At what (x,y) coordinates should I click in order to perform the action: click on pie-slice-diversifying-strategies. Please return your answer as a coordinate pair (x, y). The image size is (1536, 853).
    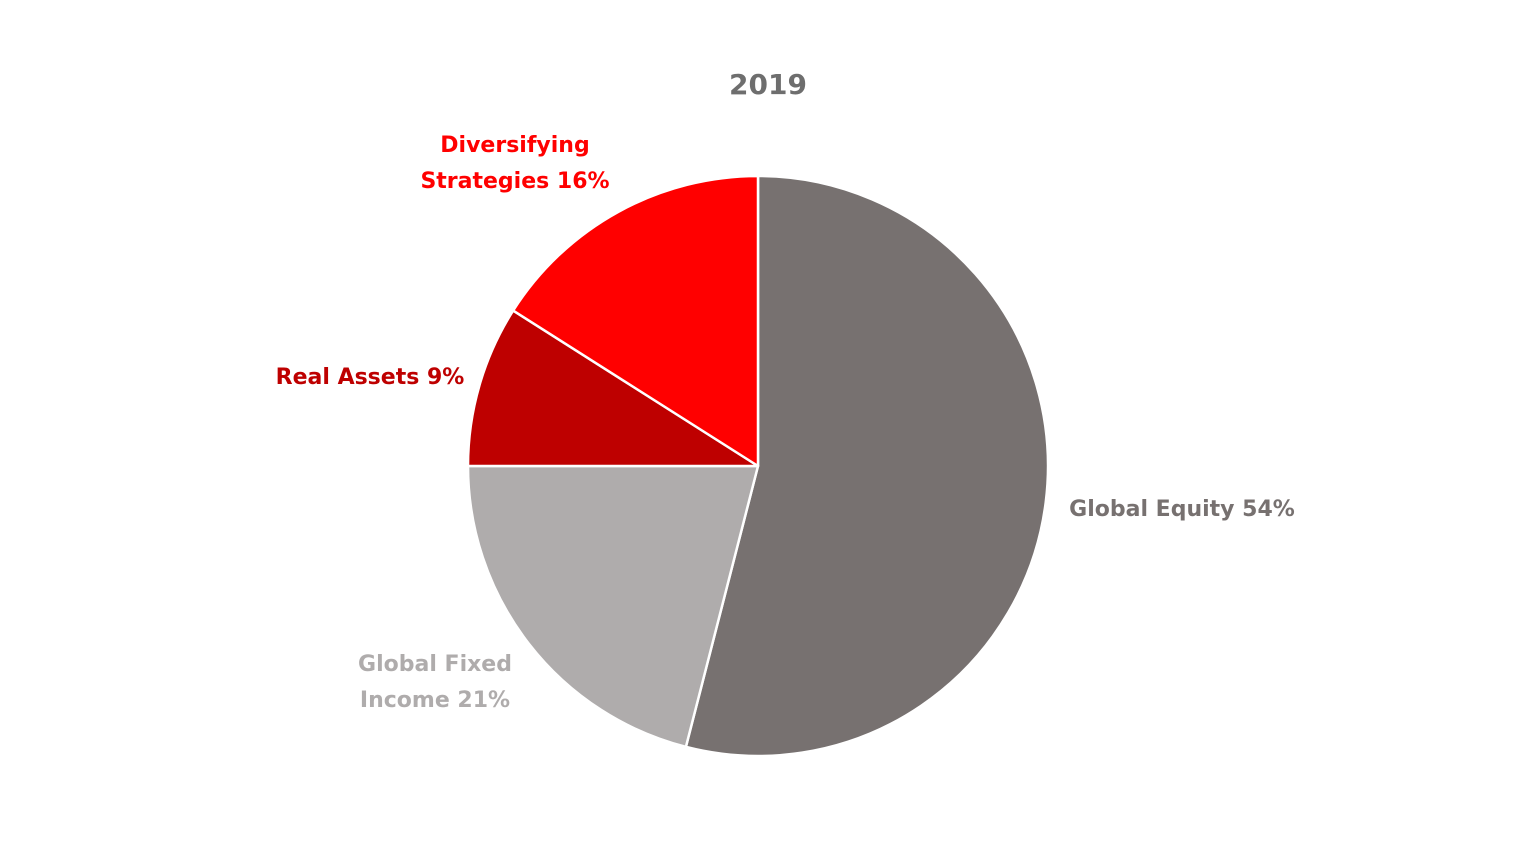
    Looking at the image, I should click on (635, 321).